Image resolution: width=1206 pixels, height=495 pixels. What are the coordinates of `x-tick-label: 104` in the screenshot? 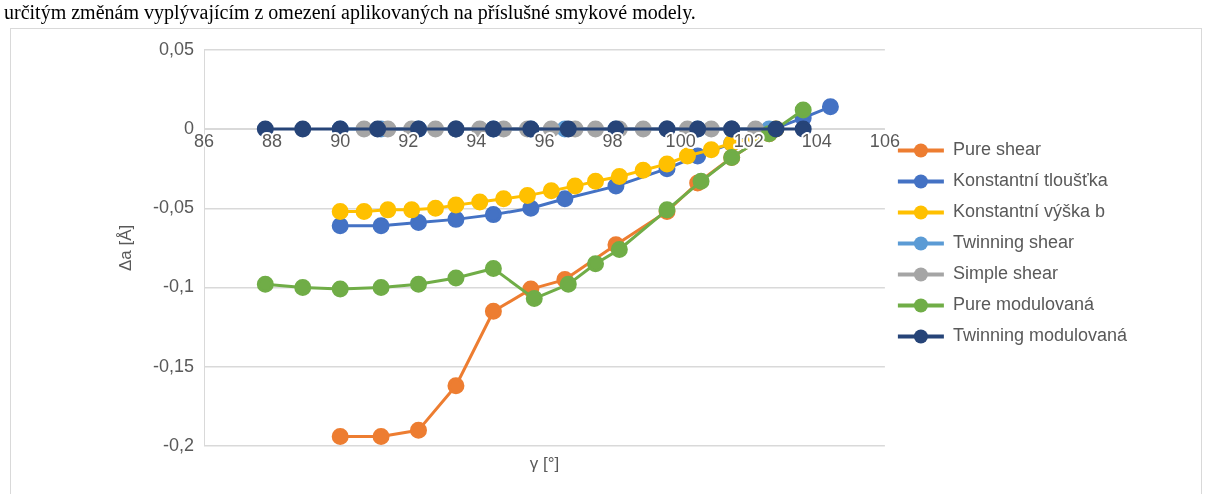 It's located at (816, 141).